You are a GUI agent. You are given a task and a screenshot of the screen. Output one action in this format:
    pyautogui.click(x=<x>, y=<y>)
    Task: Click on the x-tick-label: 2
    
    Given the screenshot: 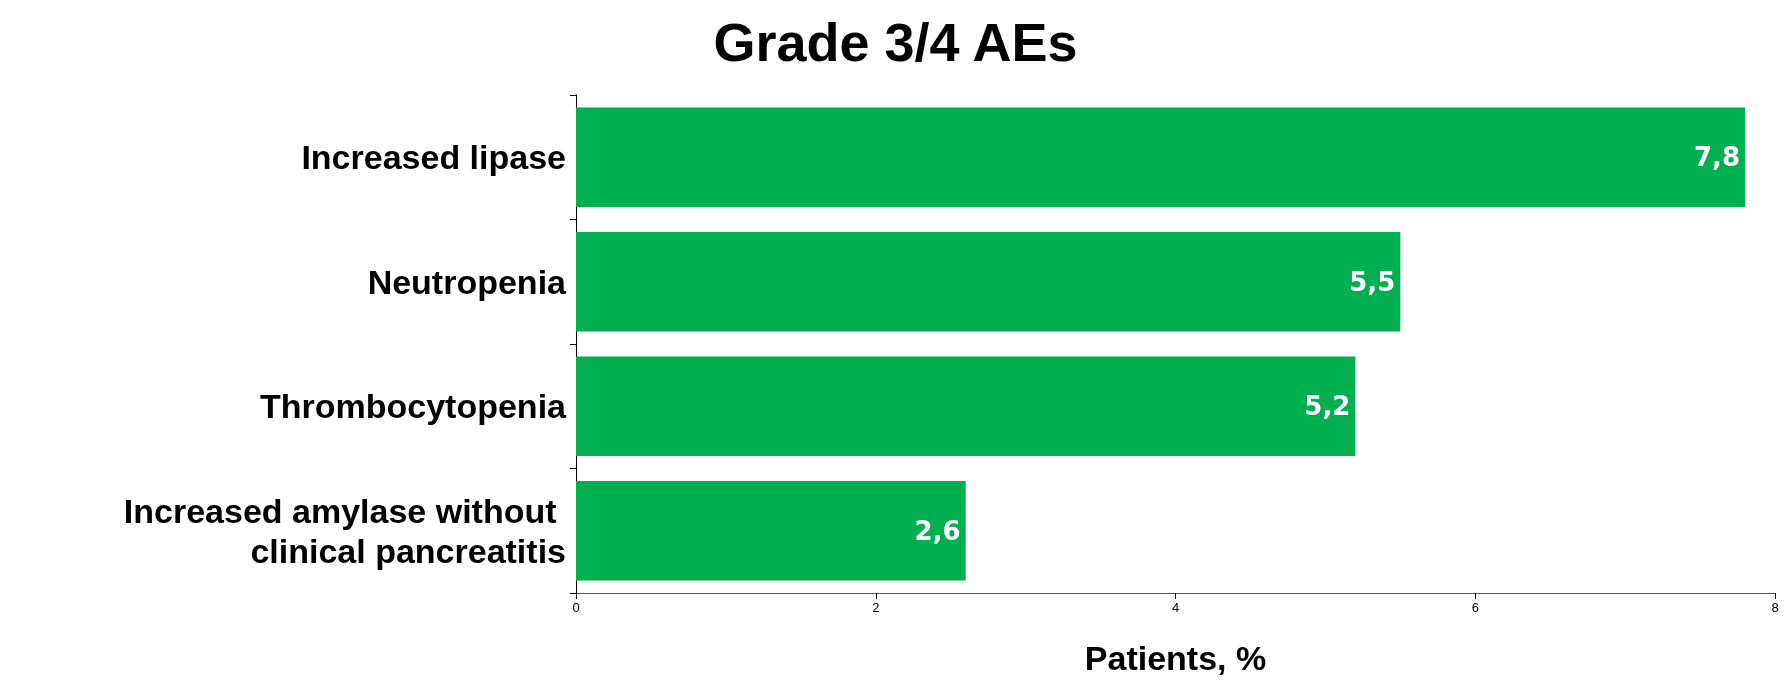 What is the action you would take?
    pyautogui.click(x=876, y=607)
    